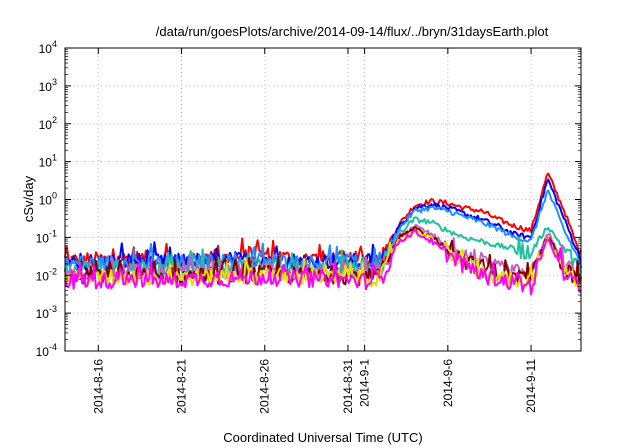 This screenshot has width=640, height=448. What do you see at coordinates (48, 199) in the screenshot?
I see `y-tick-label: 10⁰` at bounding box center [48, 199].